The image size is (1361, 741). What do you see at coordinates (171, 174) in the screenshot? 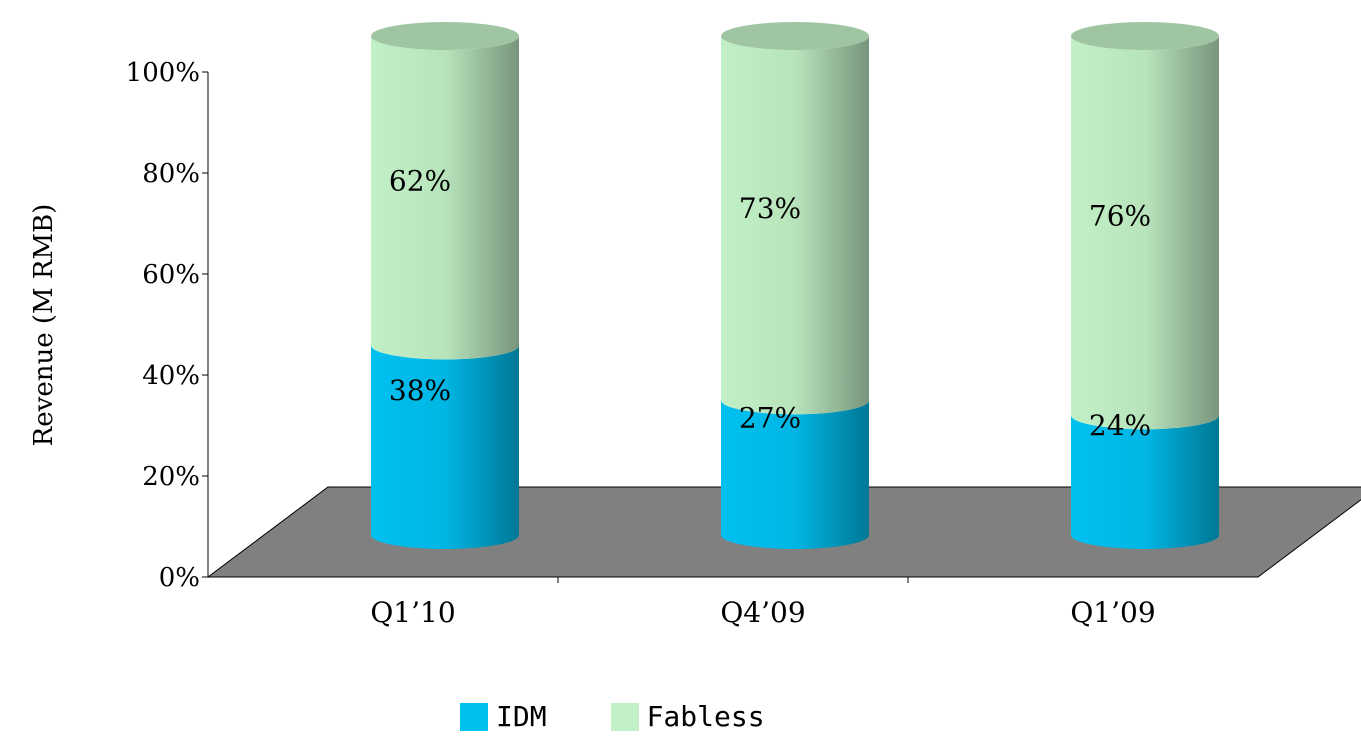
I see `y-tick-label: 80%` at bounding box center [171, 174].